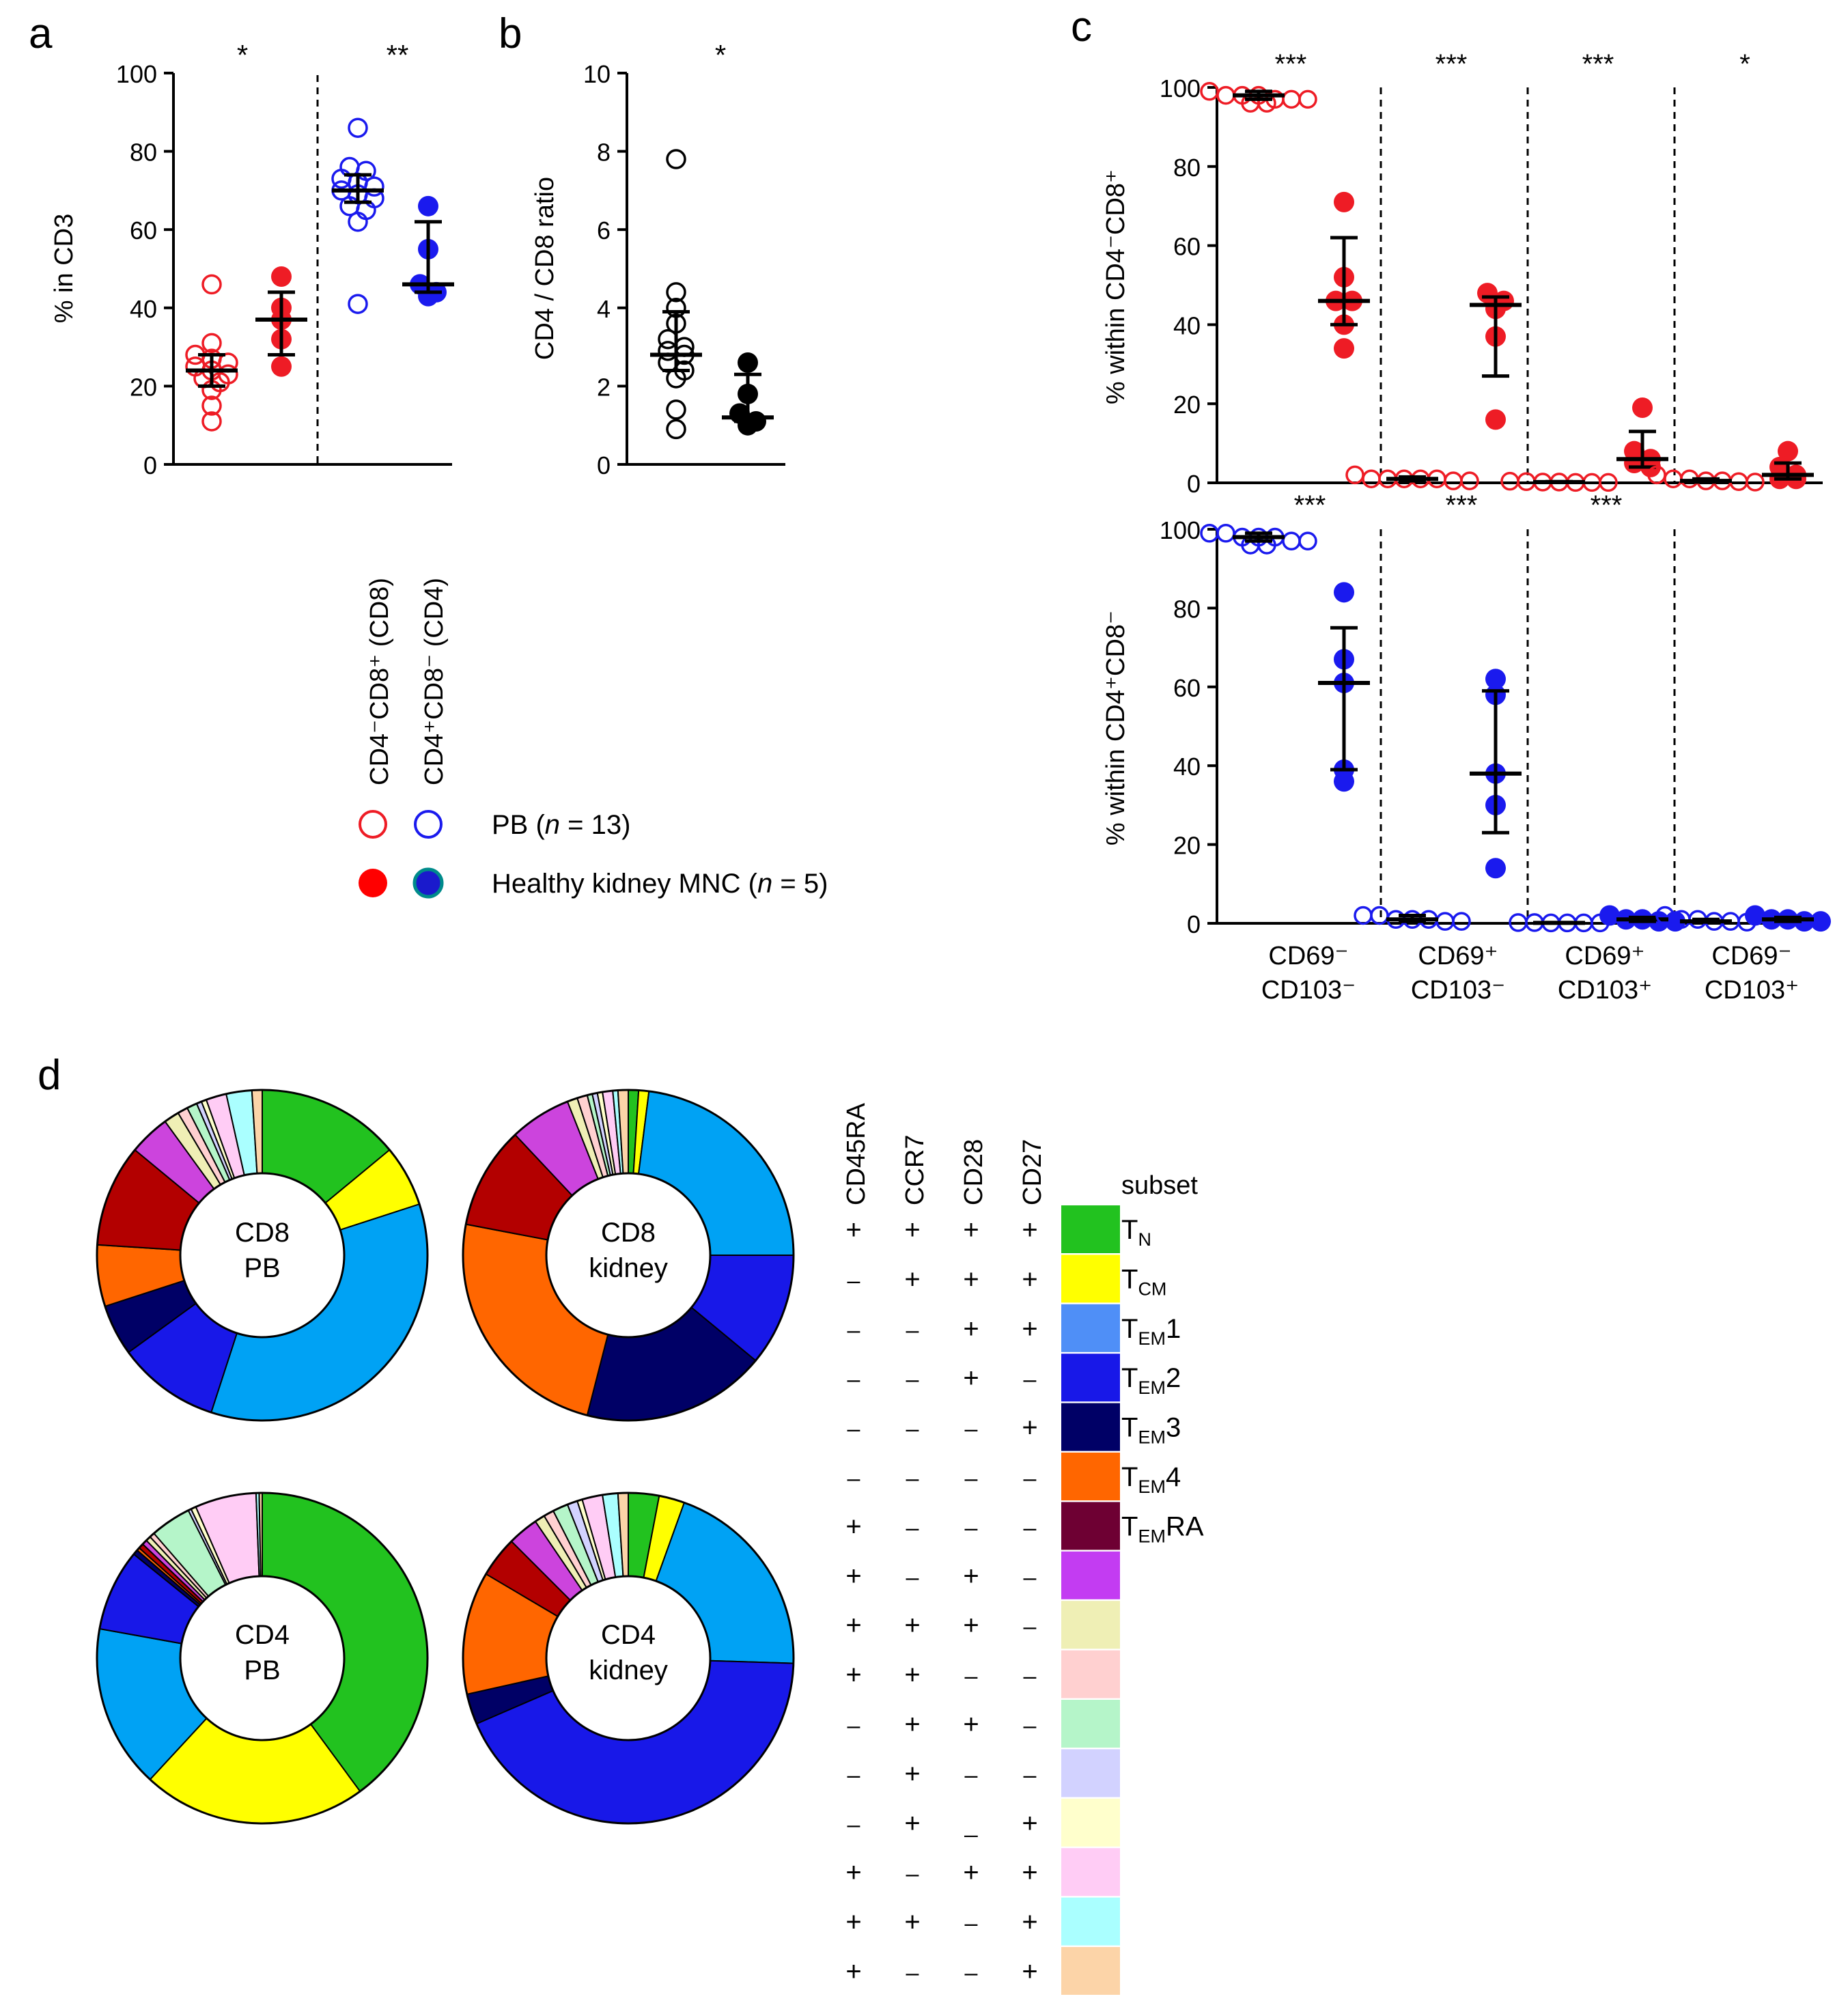 Image resolution: width=1835 pixels, height=2016 pixels. Describe the element at coordinates (1751, 956) in the screenshot. I see `c-xlabel-4-line1: CD69⁻` at that location.